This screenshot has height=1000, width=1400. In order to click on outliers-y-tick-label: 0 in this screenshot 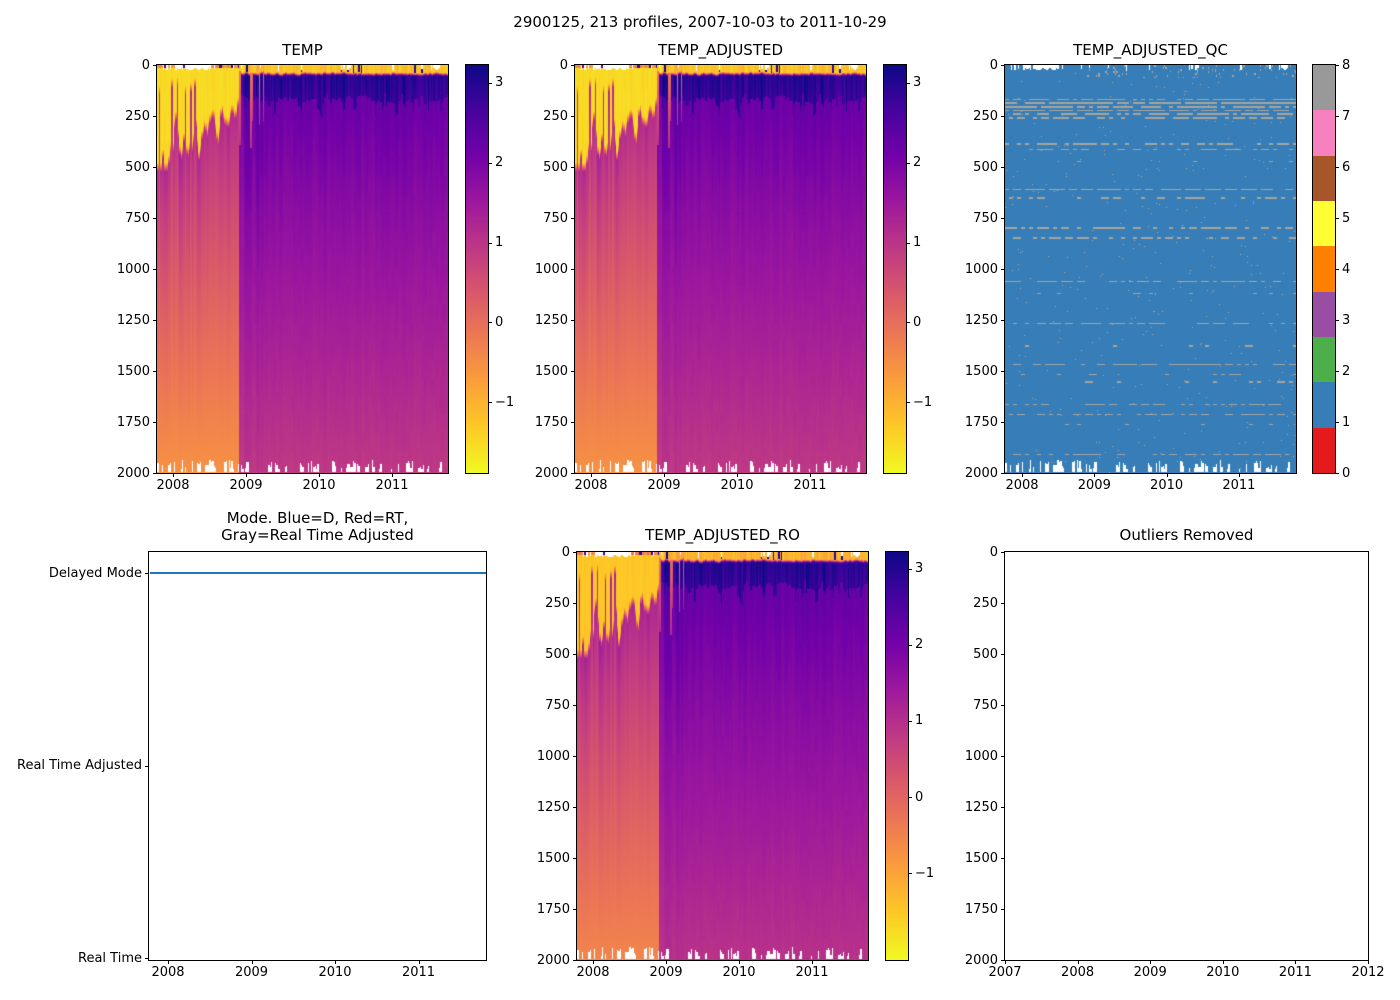, I will do `click(993, 552)`.